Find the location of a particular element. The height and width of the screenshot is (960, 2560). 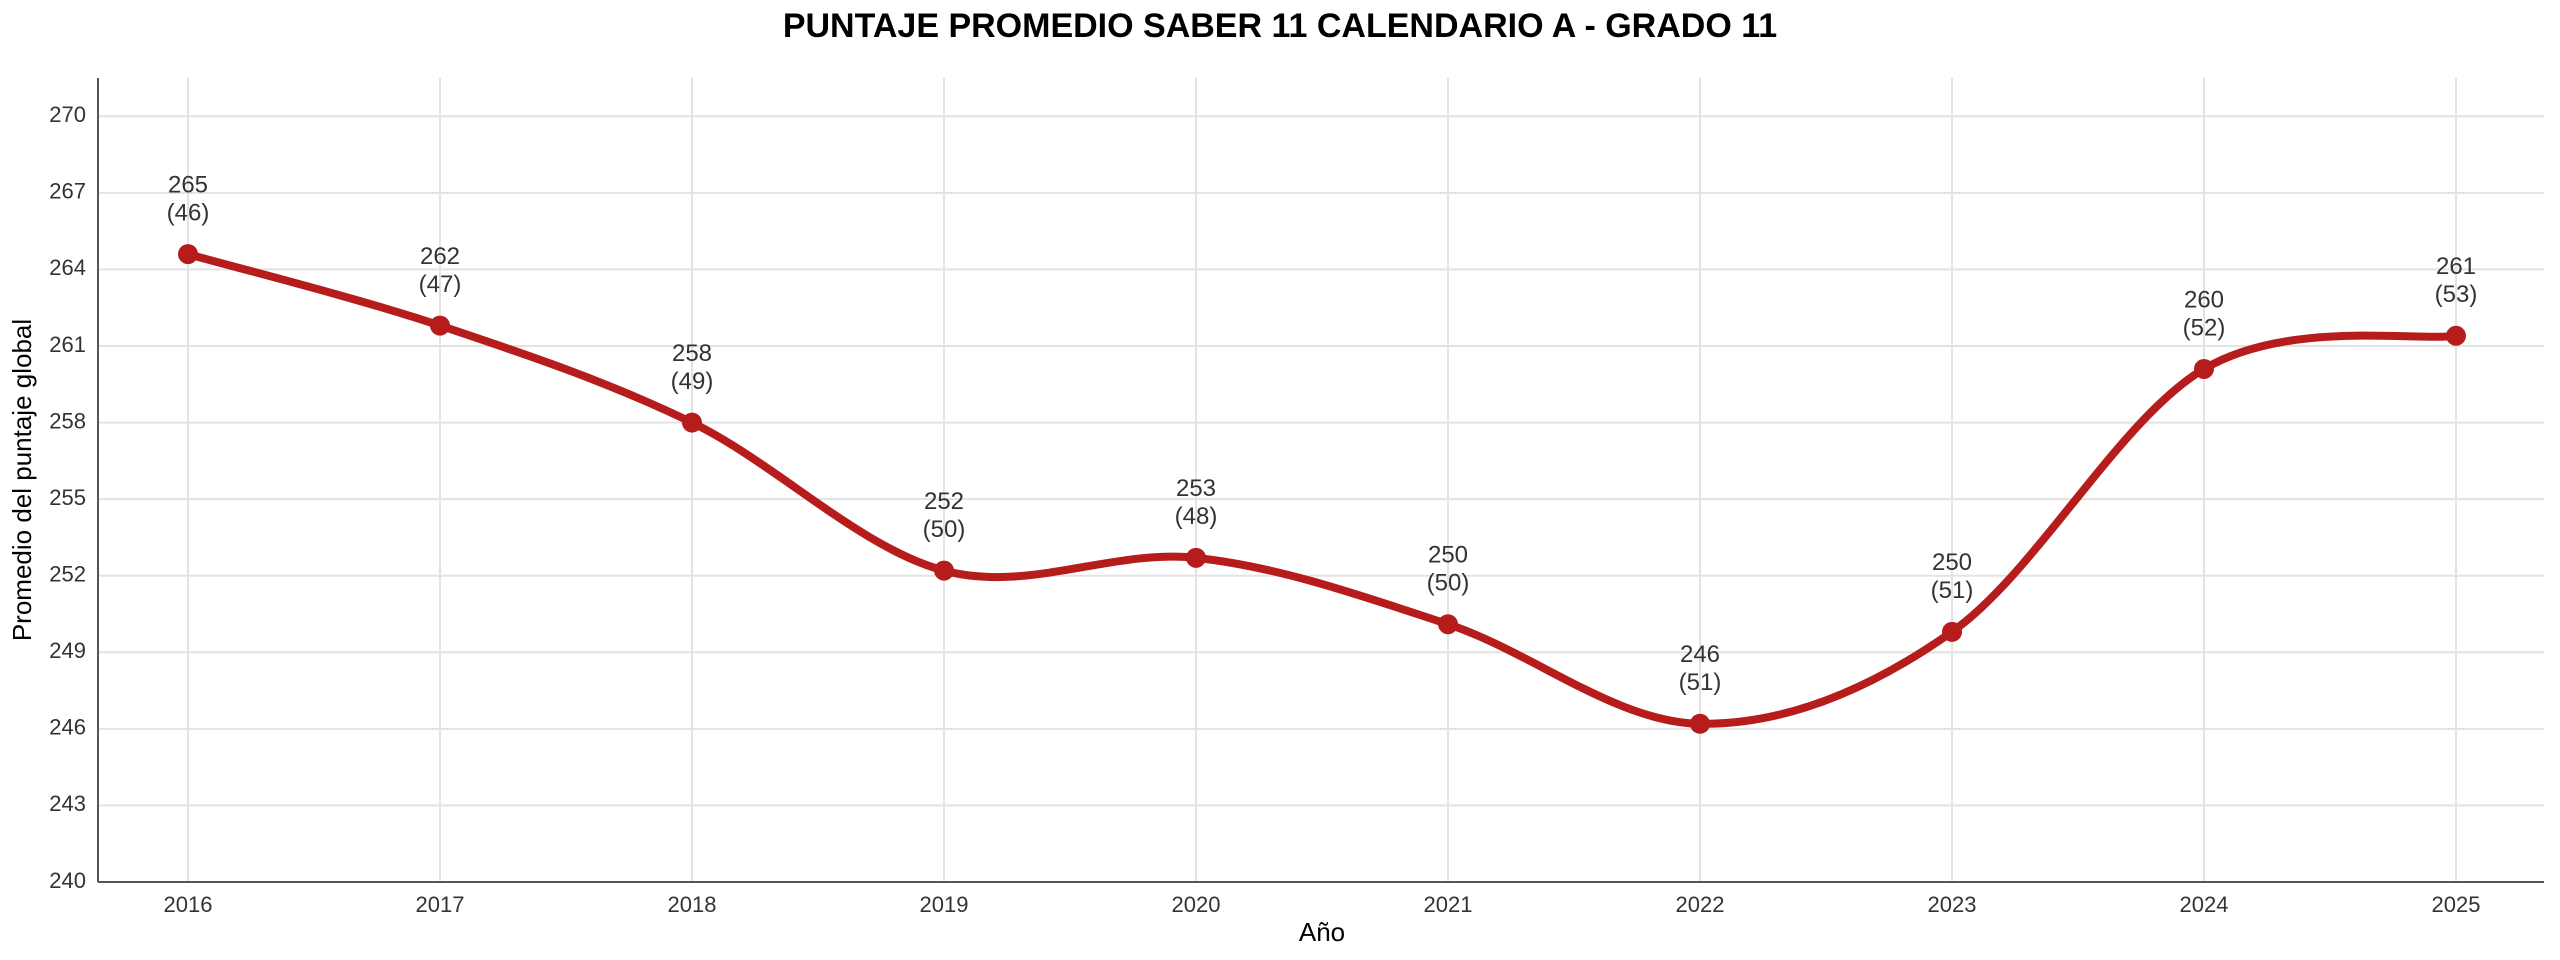

count-label: (47) is located at coordinates (440, 284).